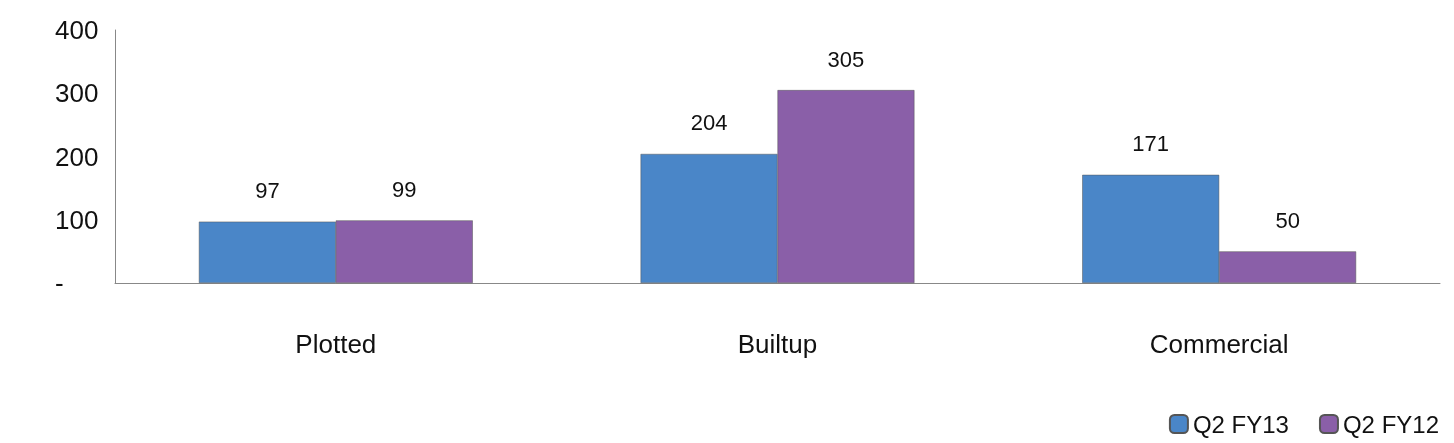 The width and height of the screenshot is (1454, 443). Describe the element at coordinates (1151, 144) in the screenshot. I see `data-label: 171` at that location.